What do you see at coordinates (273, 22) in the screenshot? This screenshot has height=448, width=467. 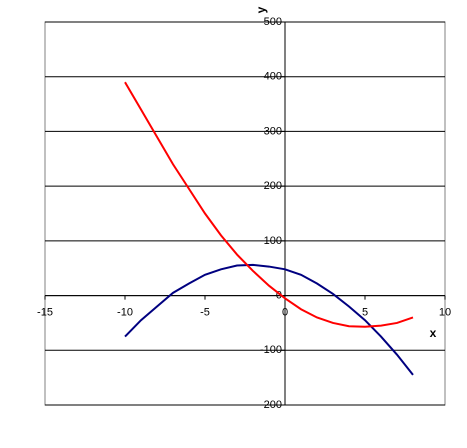 I see `y-tick-label: 500` at bounding box center [273, 22].